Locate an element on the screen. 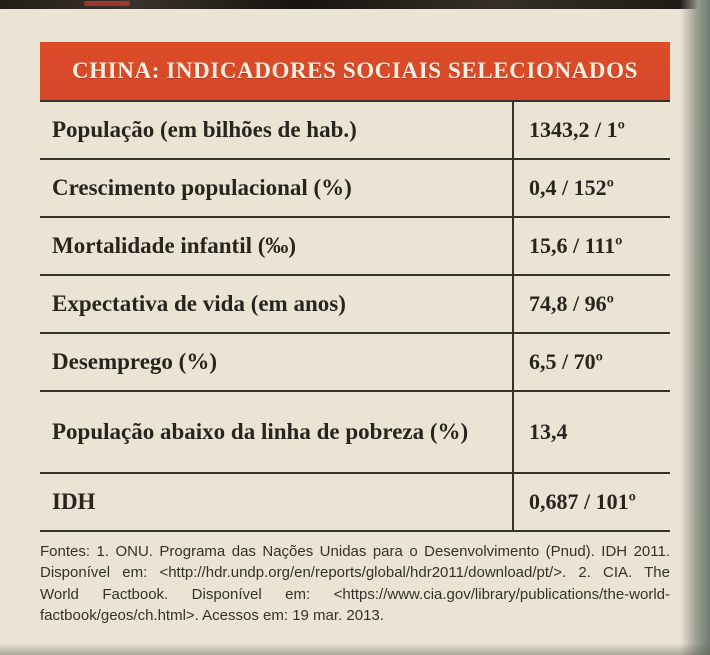 The image size is (710, 655). indicator-value: 0,4 / 152º is located at coordinates (591, 188).